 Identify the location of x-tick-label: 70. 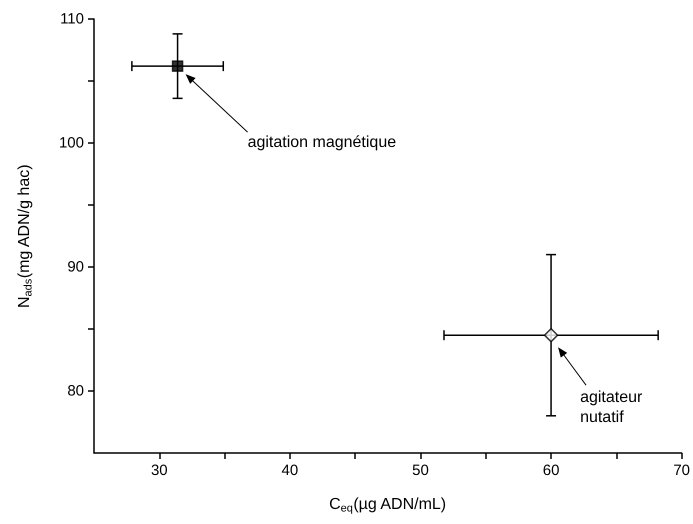
(681, 470).